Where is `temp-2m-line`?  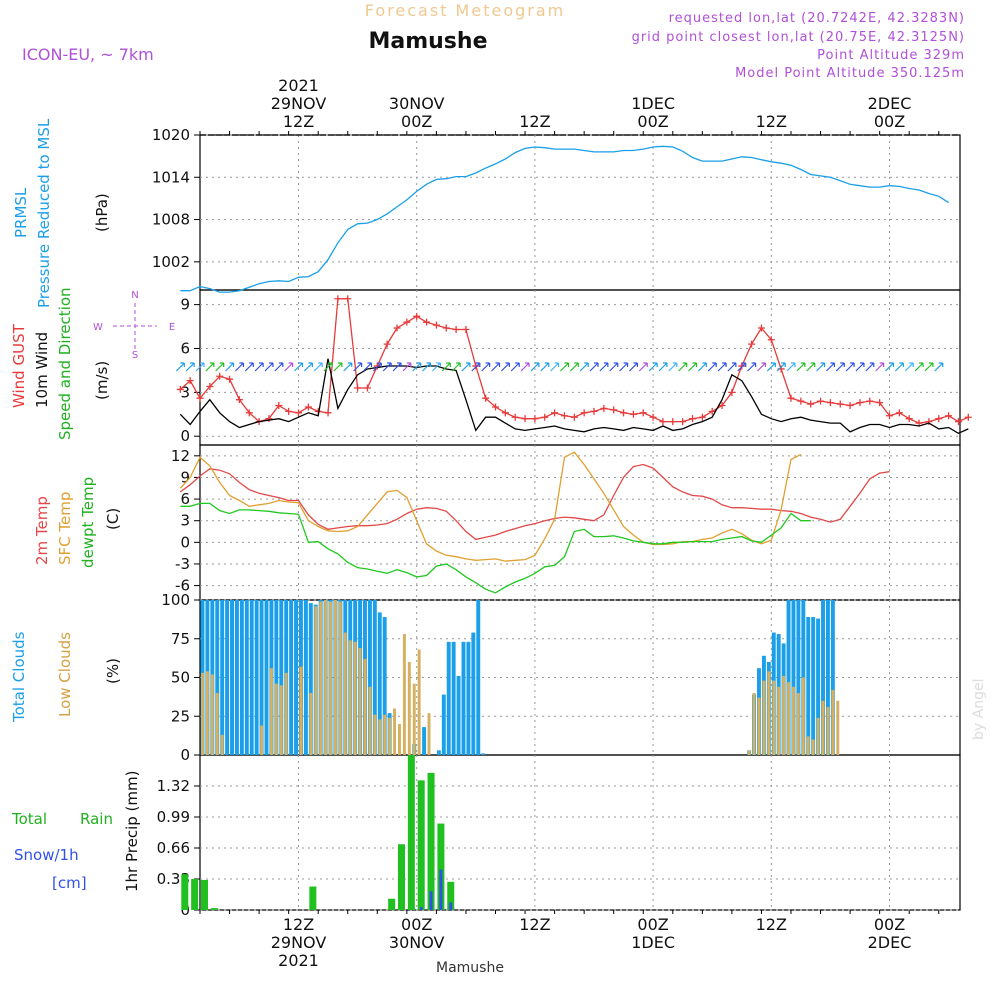 temp-2m-line is located at coordinates (534, 502).